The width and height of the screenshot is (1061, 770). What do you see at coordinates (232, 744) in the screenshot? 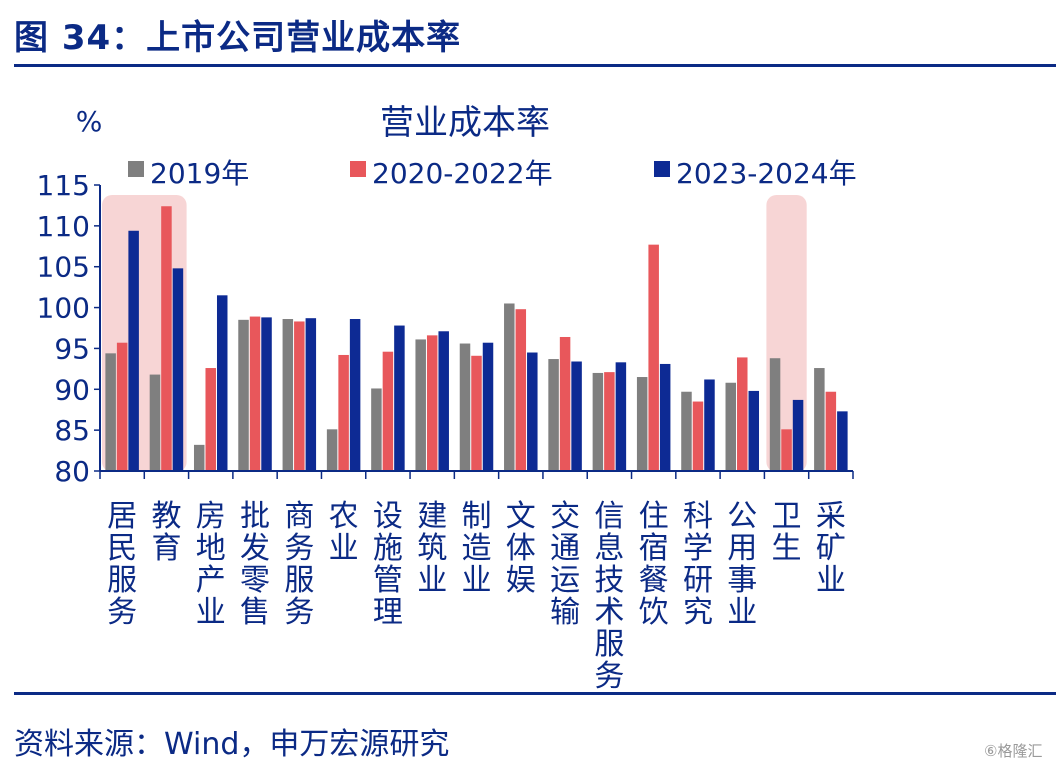
I see `source-note: 资料来源：Wind，申万宏源研究` at bounding box center [232, 744].